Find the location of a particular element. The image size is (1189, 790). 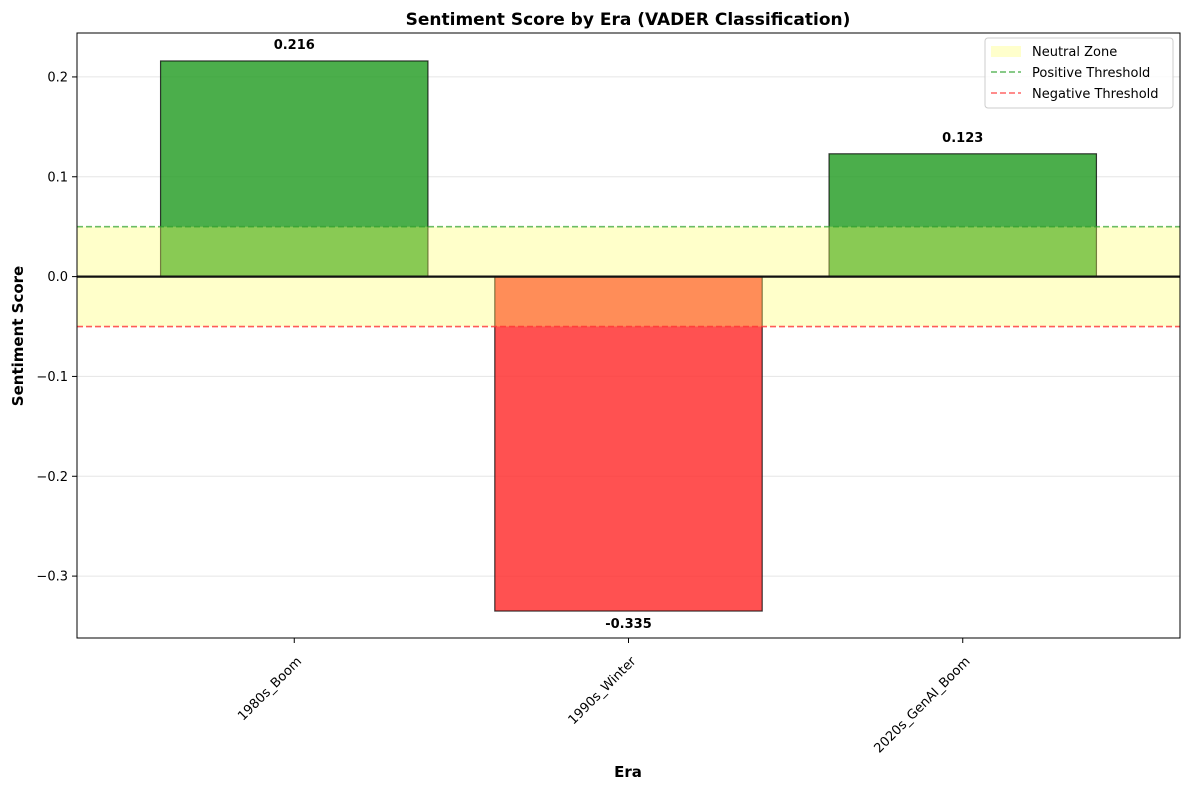

legend-label-neutral-zone: Neutral Zone is located at coordinates (1074, 52).